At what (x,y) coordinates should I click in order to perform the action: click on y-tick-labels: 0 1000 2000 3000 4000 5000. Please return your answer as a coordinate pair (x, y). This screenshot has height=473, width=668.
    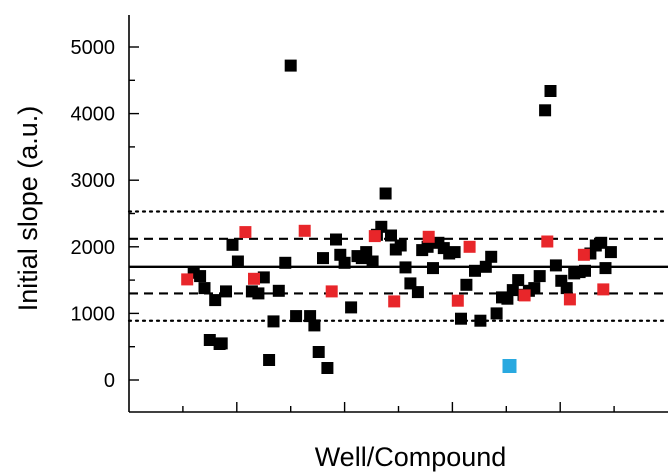
    Looking at the image, I should click on (93, 214).